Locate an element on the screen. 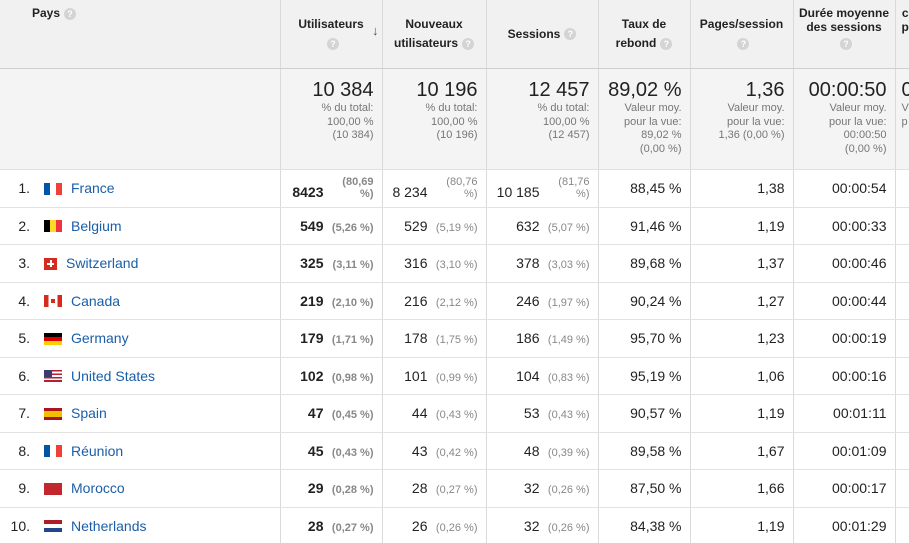  sessions-percent: (1,49 %) is located at coordinates (568, 340).